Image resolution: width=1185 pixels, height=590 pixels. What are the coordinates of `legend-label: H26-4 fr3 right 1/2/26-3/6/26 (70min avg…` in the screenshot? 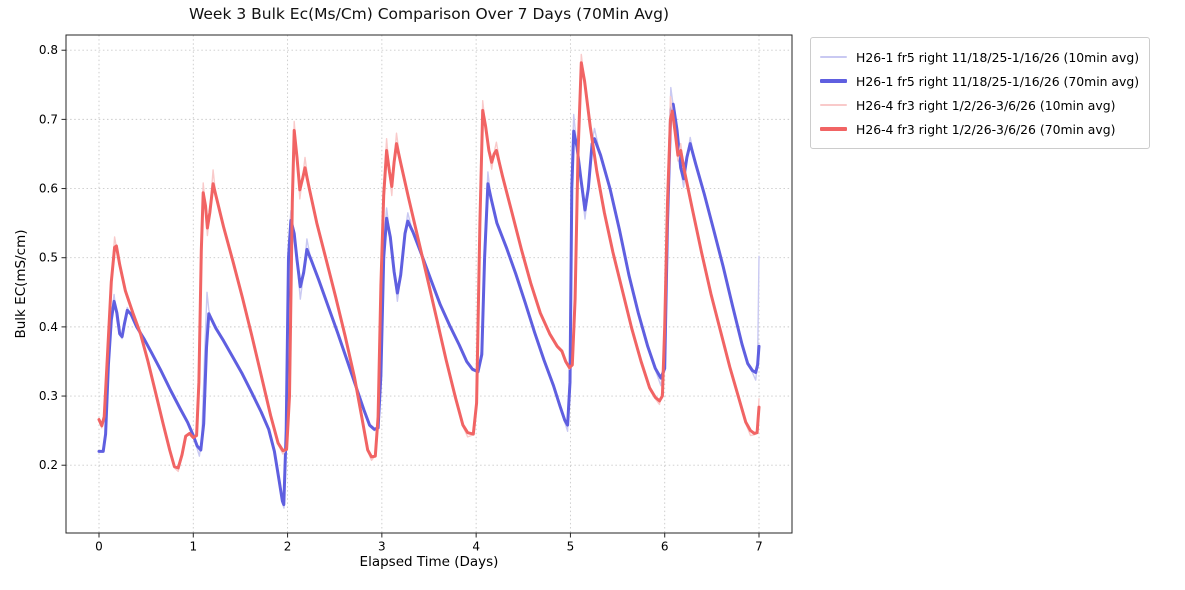 It's located at (986, 129).